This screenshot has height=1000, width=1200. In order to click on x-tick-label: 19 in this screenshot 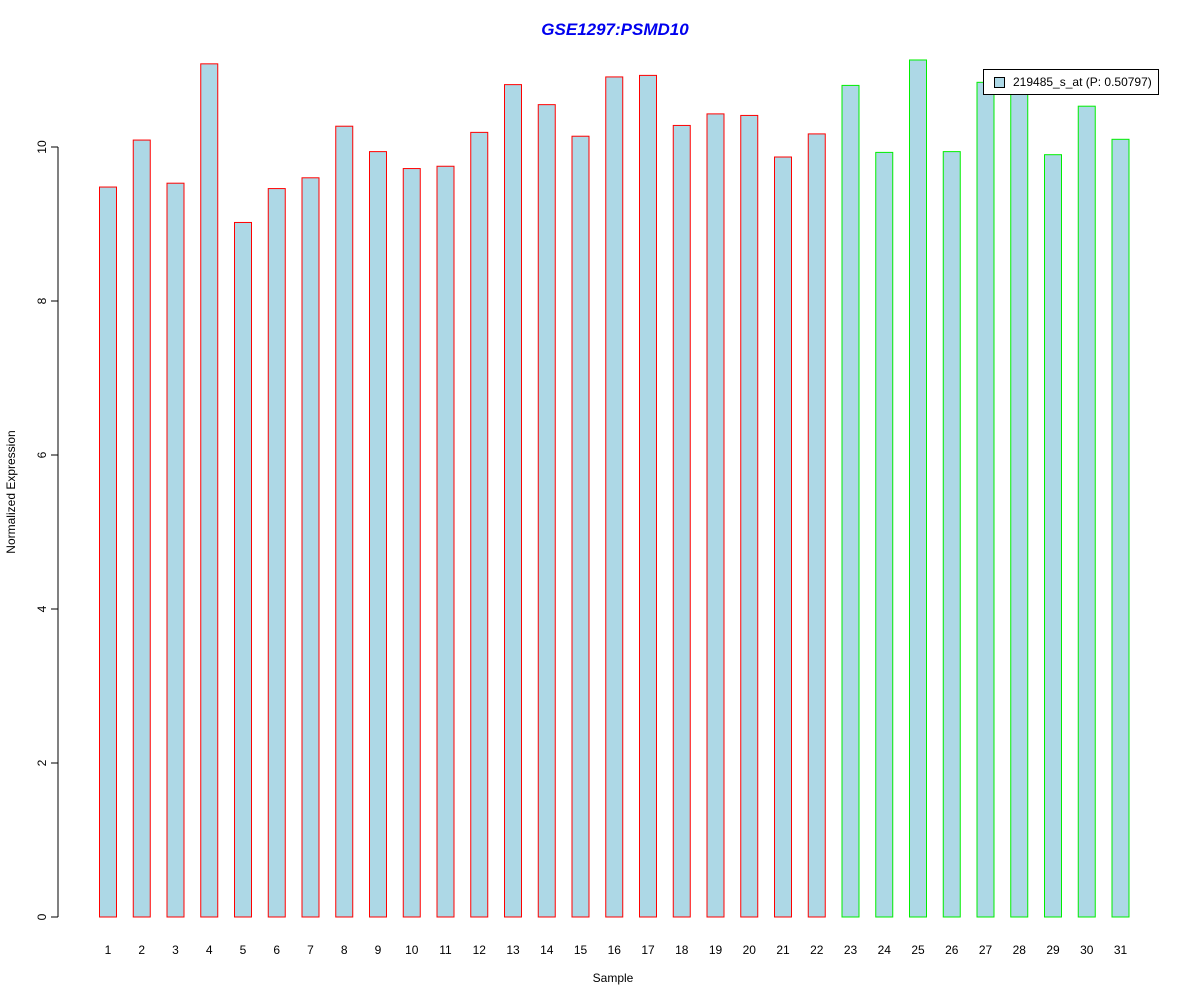, I will do `click(716, 950)`.